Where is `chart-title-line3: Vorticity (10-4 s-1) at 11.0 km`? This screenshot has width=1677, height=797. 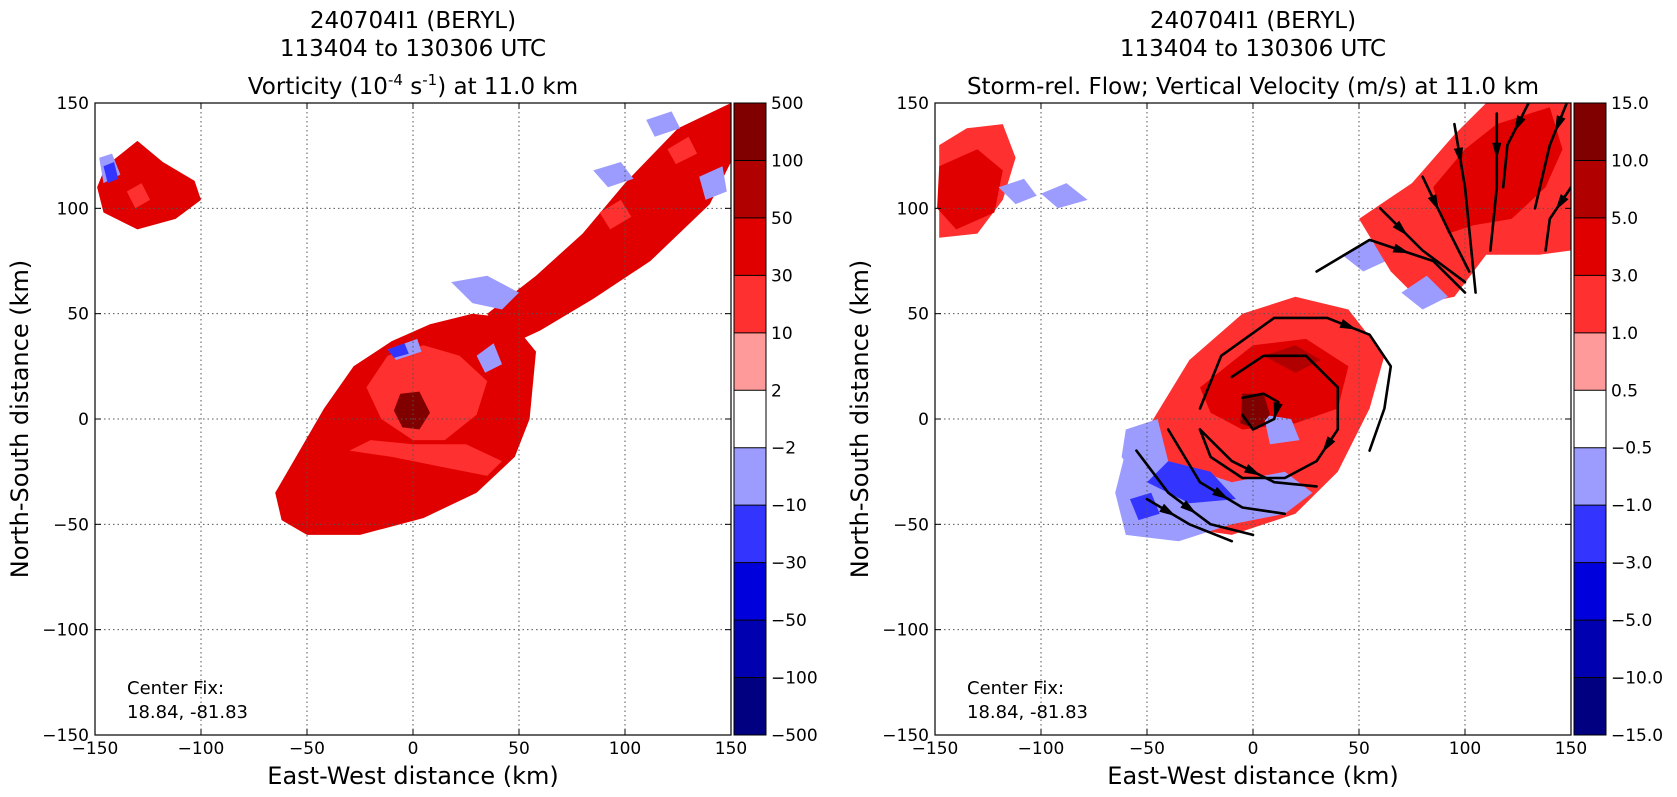 chart-title-line3: Vorticity (10-4 s-1) at 11.0 km is located at coordinates (413, 85).